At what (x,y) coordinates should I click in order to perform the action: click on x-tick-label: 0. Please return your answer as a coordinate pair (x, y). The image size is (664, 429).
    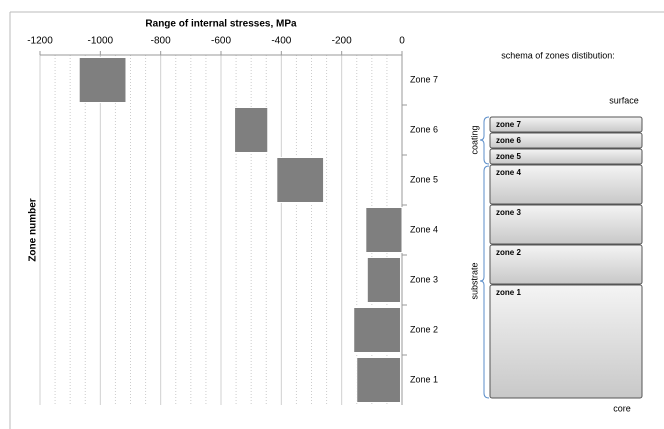
    Looking at the image, I should click on (402, 41).